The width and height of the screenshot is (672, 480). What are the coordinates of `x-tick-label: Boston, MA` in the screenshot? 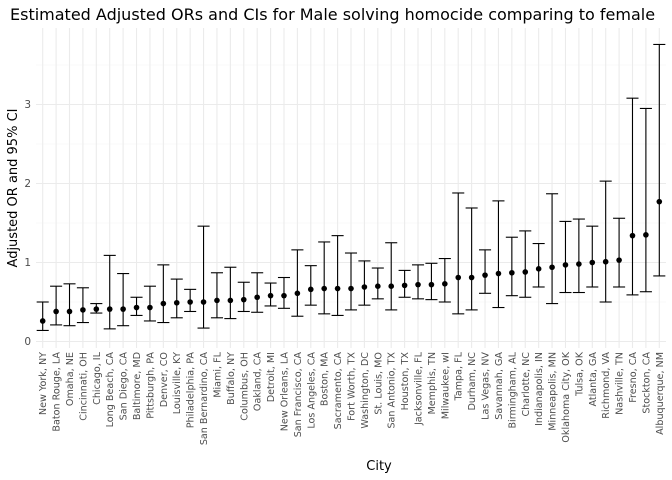 It's located at (325, 379).